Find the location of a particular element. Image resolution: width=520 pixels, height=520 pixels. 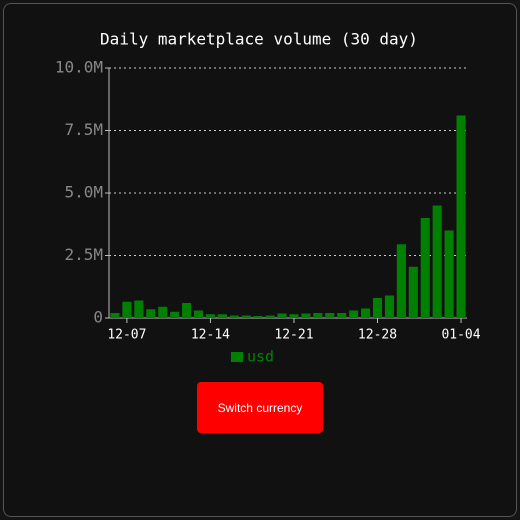

y-tick-label: 0 is located at coordinates (98, 317).